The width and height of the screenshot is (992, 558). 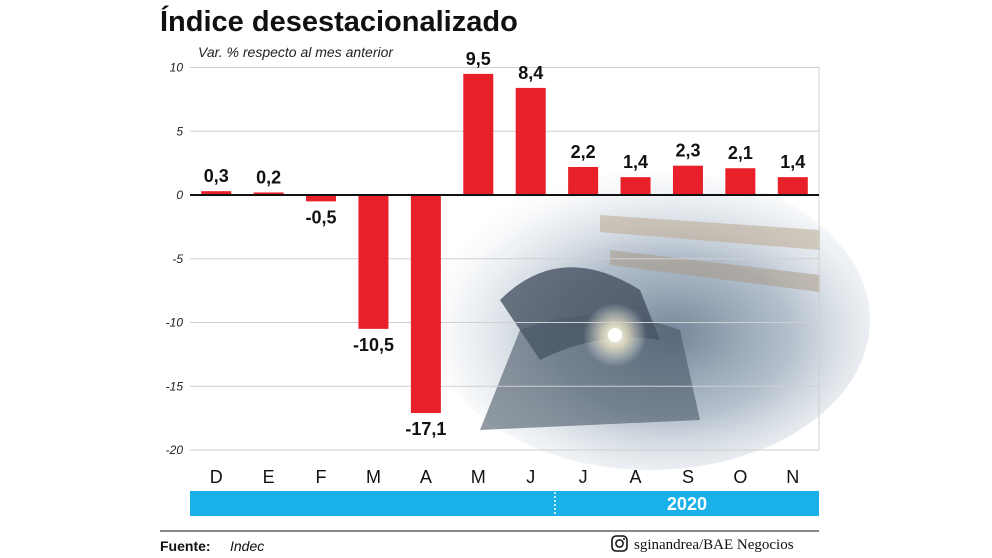 What do you see at coordinates (687, 504) in the screenshot?
I see `year-label: 2020` at bounding box center [687, 504].